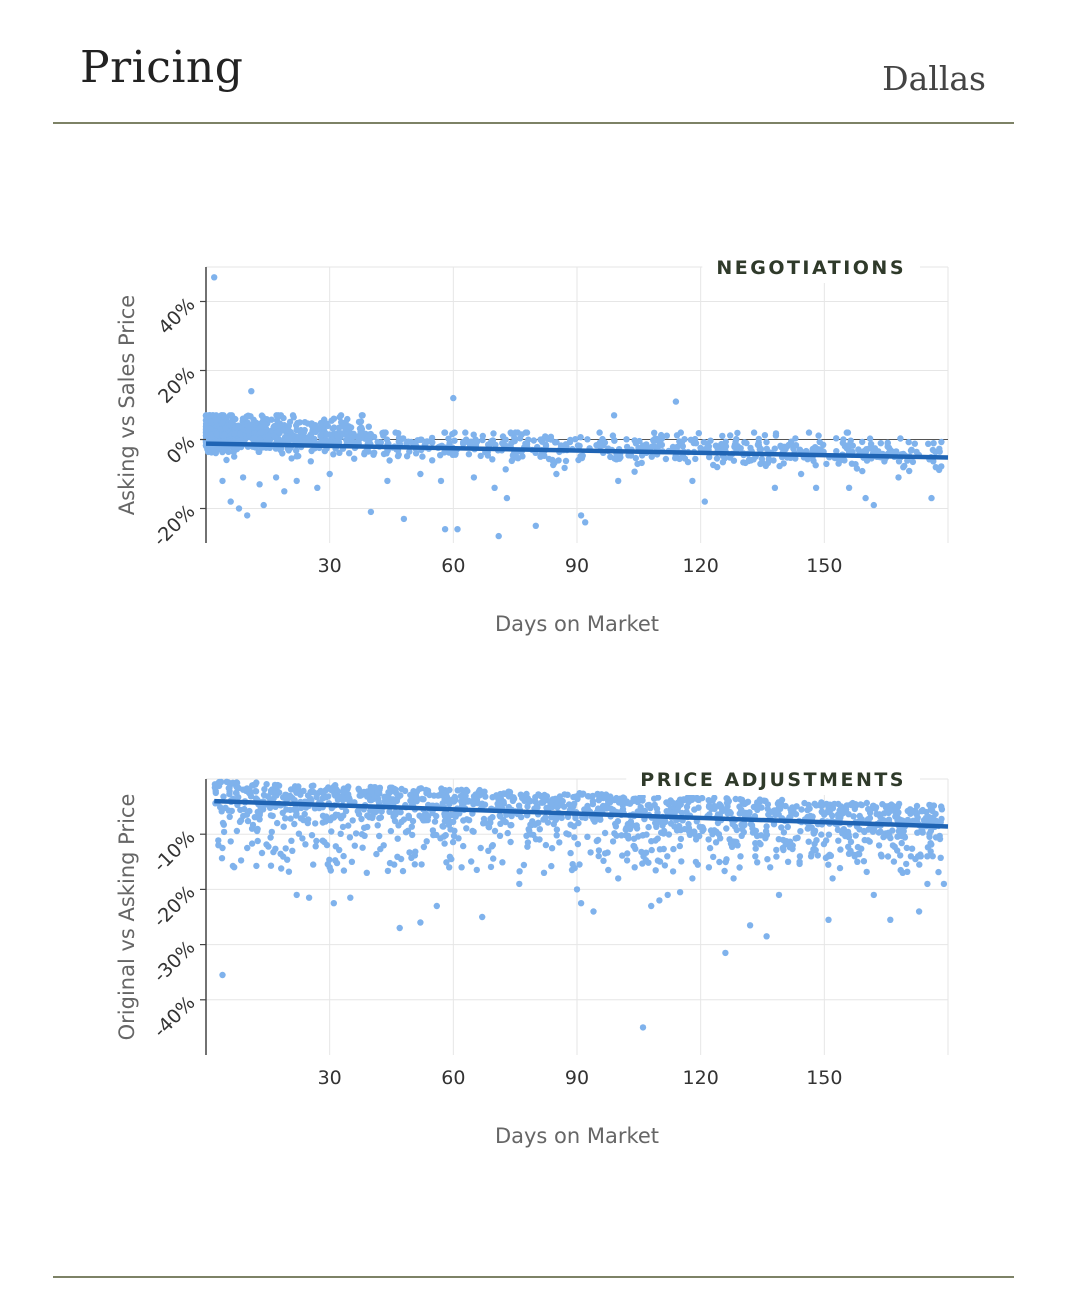 The image size is (1072, 1292). Describe the element at coordinates (174, 1017) in the screenshot. I see `y-tick-label: -40%` at that location.